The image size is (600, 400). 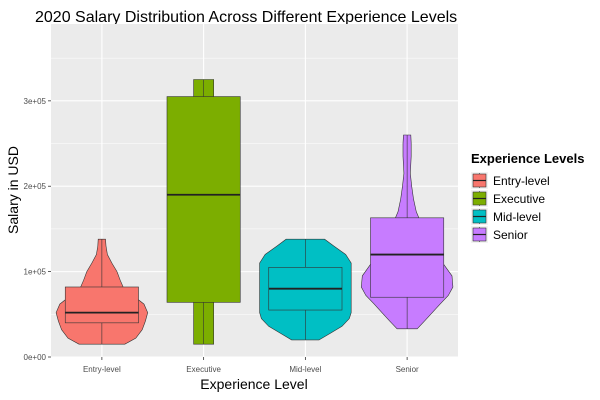 What do you see at coordinates (253, 384) in the screenshot?
I see `x-axis-title: Experience Level` at bounding box center [253, 384].